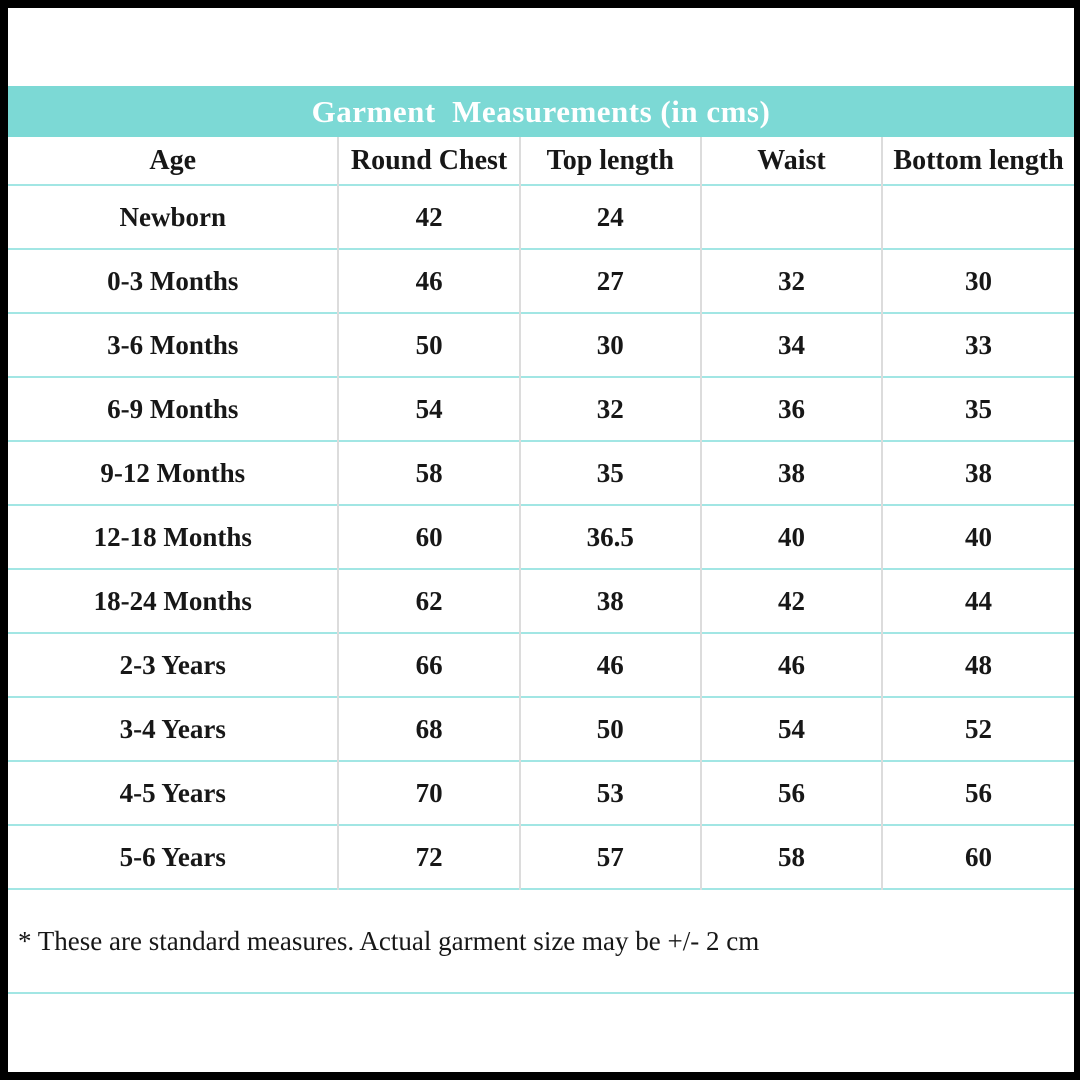 This screenshot has width=1080, height=1080. What do you see at coordinates (610, 728) in the screenshot?
I see `cell-top-length: 50` at bounding box center [610, 728].